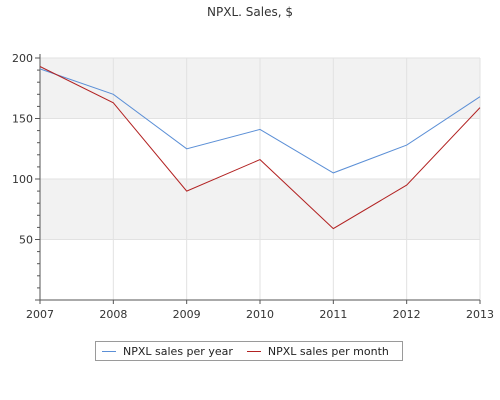 This screenshot has height=400, width=500. I want to click on x-tick-label: 2007, so click(40, 314).